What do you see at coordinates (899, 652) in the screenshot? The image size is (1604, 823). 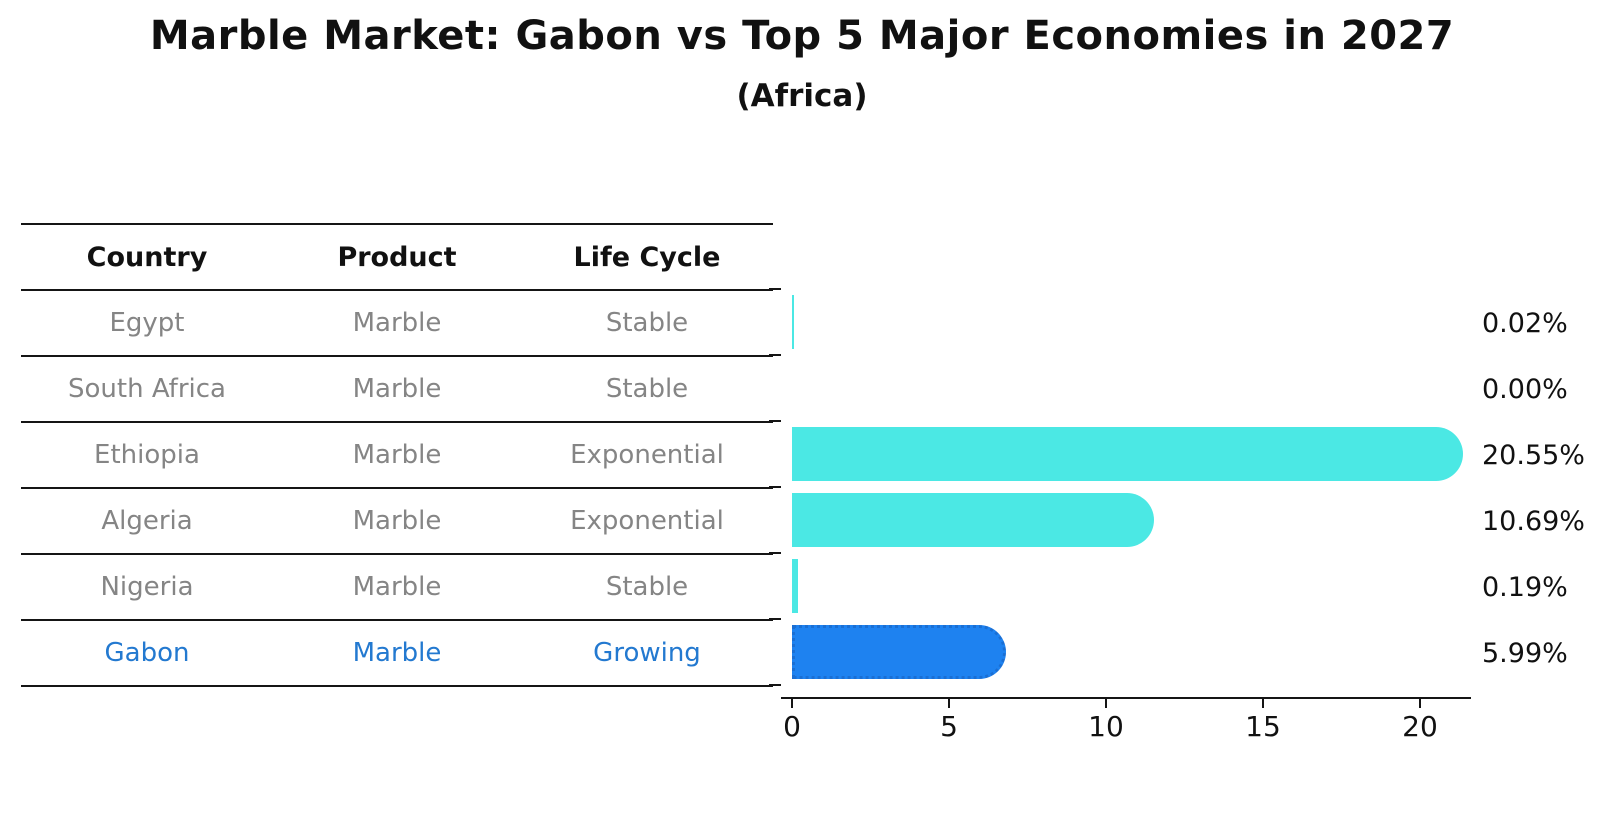 I see `bar-gabon` at bounding box center [899, 652].